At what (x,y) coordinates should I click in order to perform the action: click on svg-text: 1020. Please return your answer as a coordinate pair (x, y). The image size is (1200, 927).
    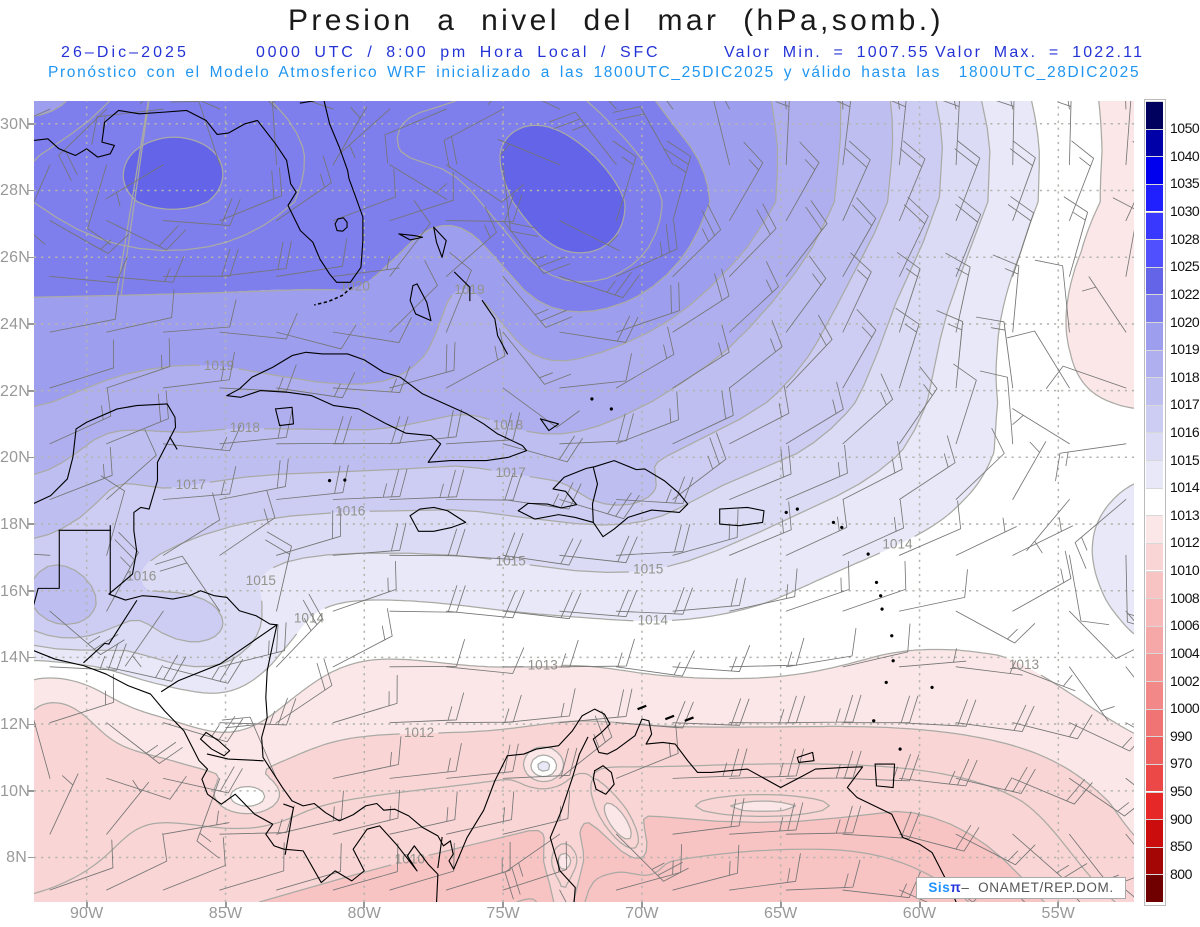
    Looking at the image, I should click on (355, 286).